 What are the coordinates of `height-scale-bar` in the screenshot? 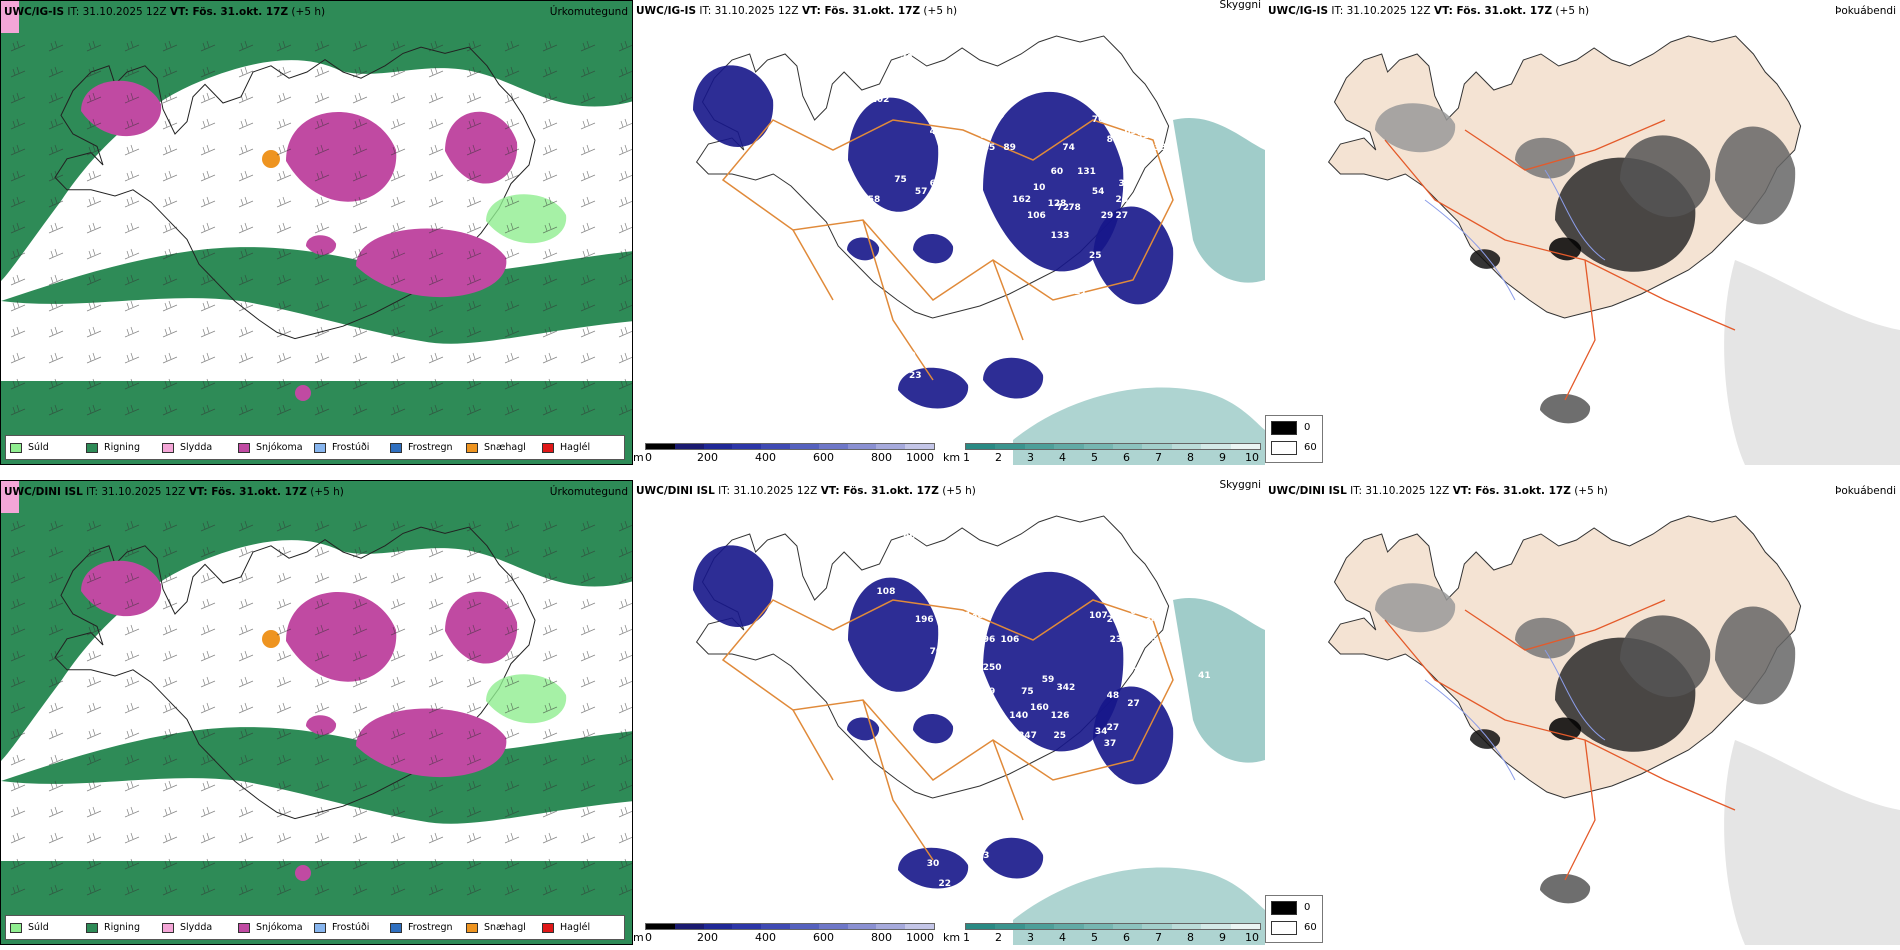 It's located at (790, 446).